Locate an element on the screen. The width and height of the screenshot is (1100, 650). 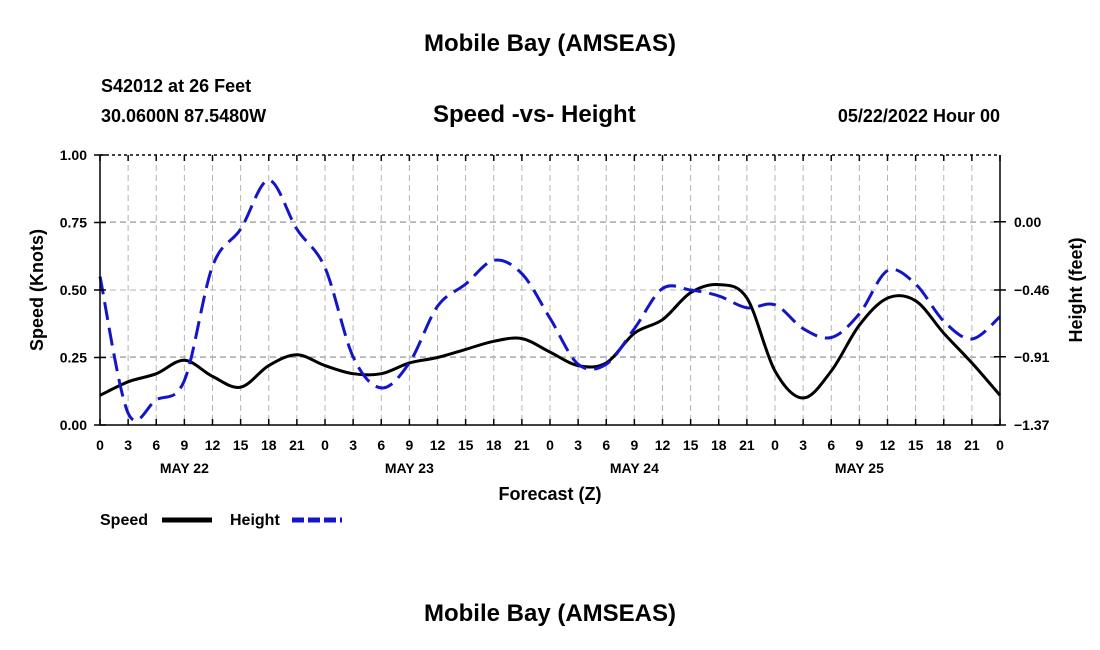
y-axis-title: Speed (Knots) is located at coordinates (37, 290).